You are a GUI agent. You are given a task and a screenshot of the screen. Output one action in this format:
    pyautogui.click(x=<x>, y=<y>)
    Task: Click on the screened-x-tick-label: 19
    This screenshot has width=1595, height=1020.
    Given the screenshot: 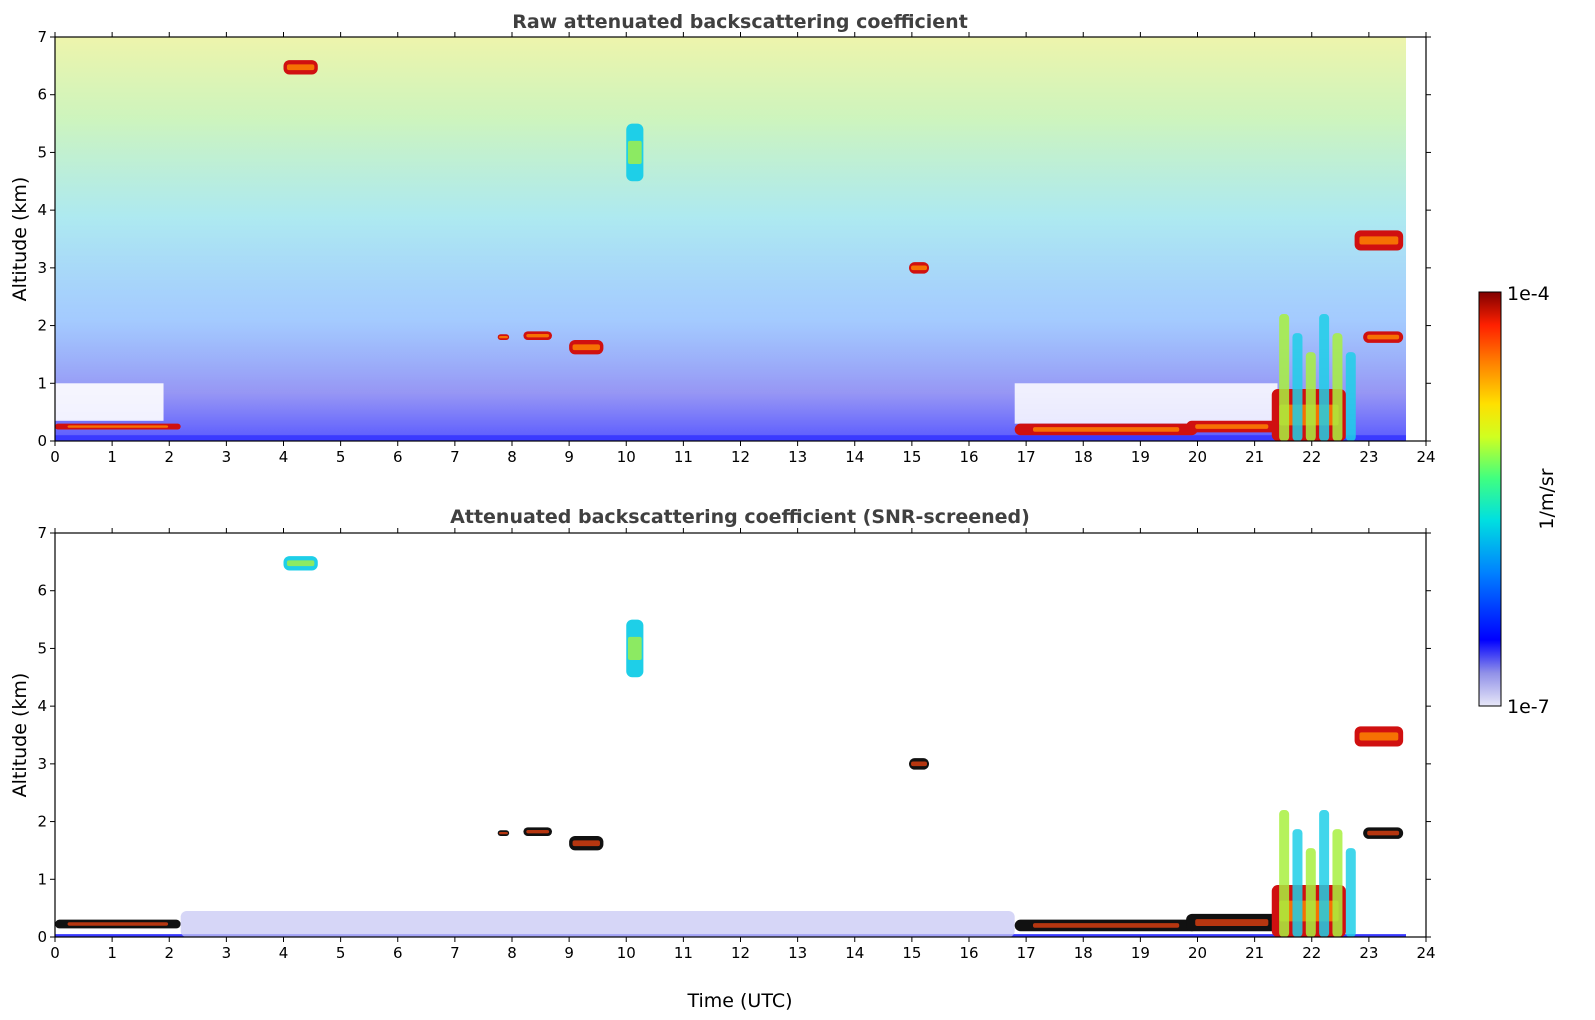 What is the action you would take?
    pyautogui.click(x=1140, y=953)
    